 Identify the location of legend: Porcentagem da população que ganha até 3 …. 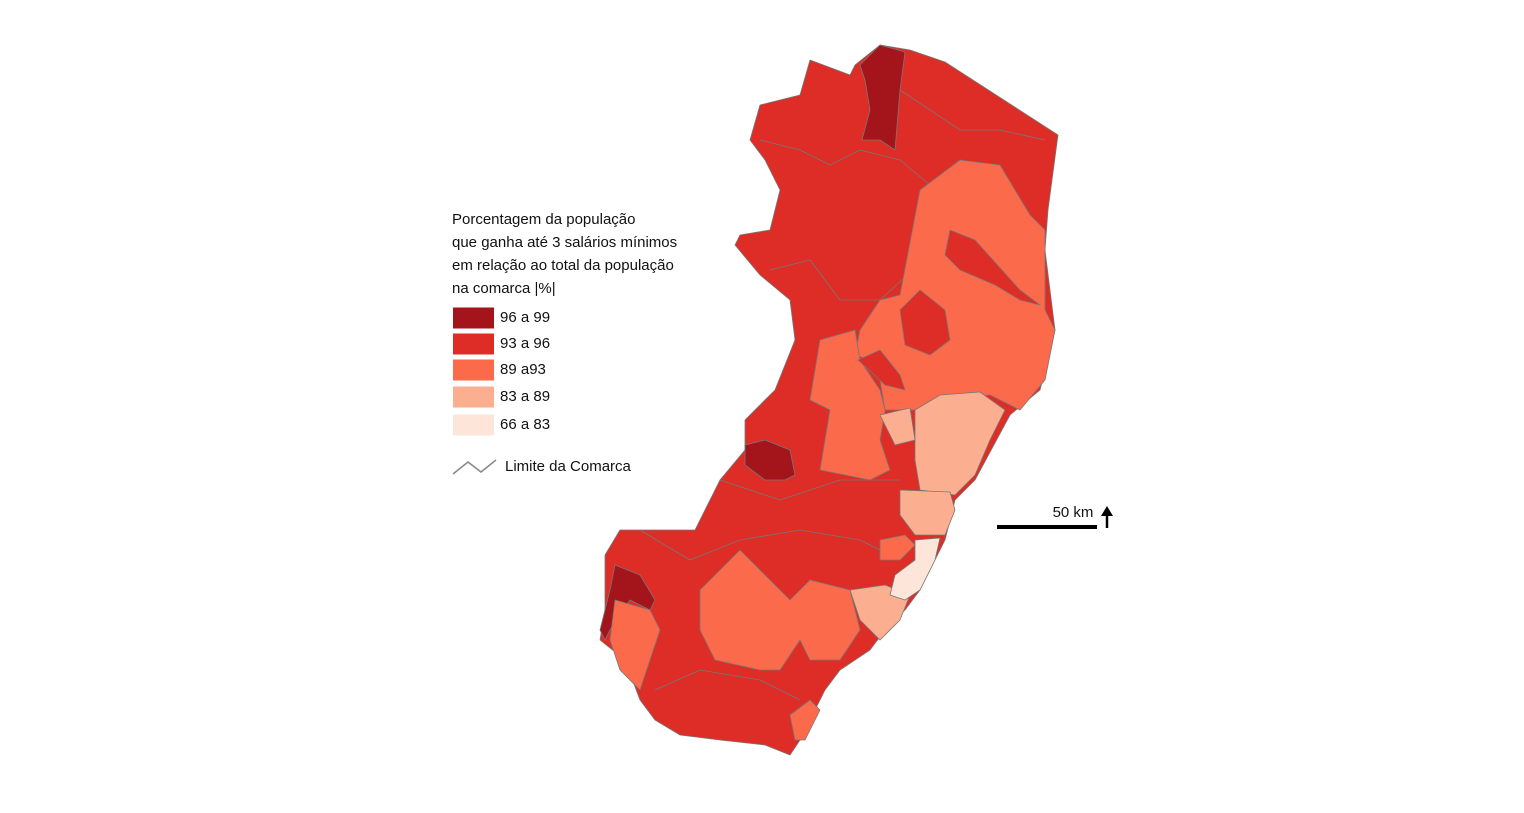
(564, 323).